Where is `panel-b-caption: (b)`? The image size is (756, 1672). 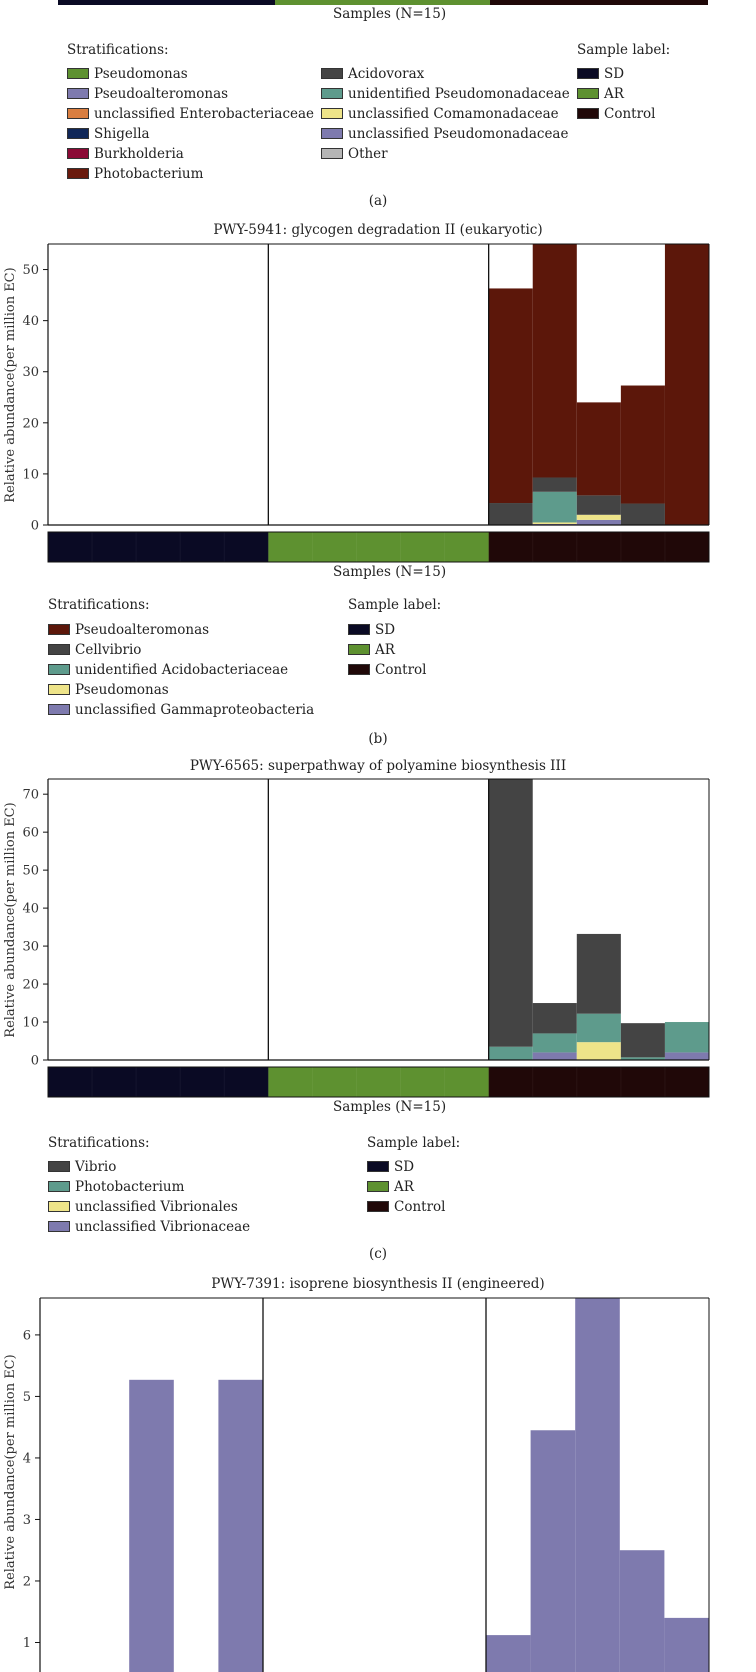
panel-b-caption: (b) is located at coordinates (378, 739).